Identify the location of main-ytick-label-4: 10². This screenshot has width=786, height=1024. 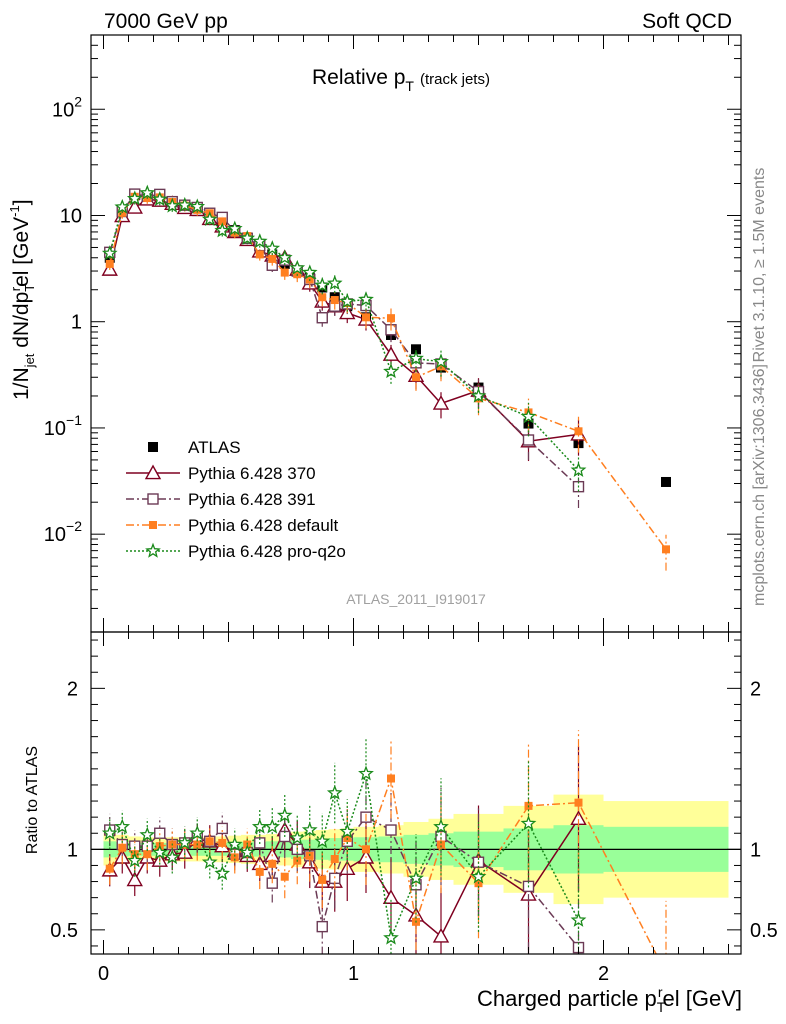
(67, 107).